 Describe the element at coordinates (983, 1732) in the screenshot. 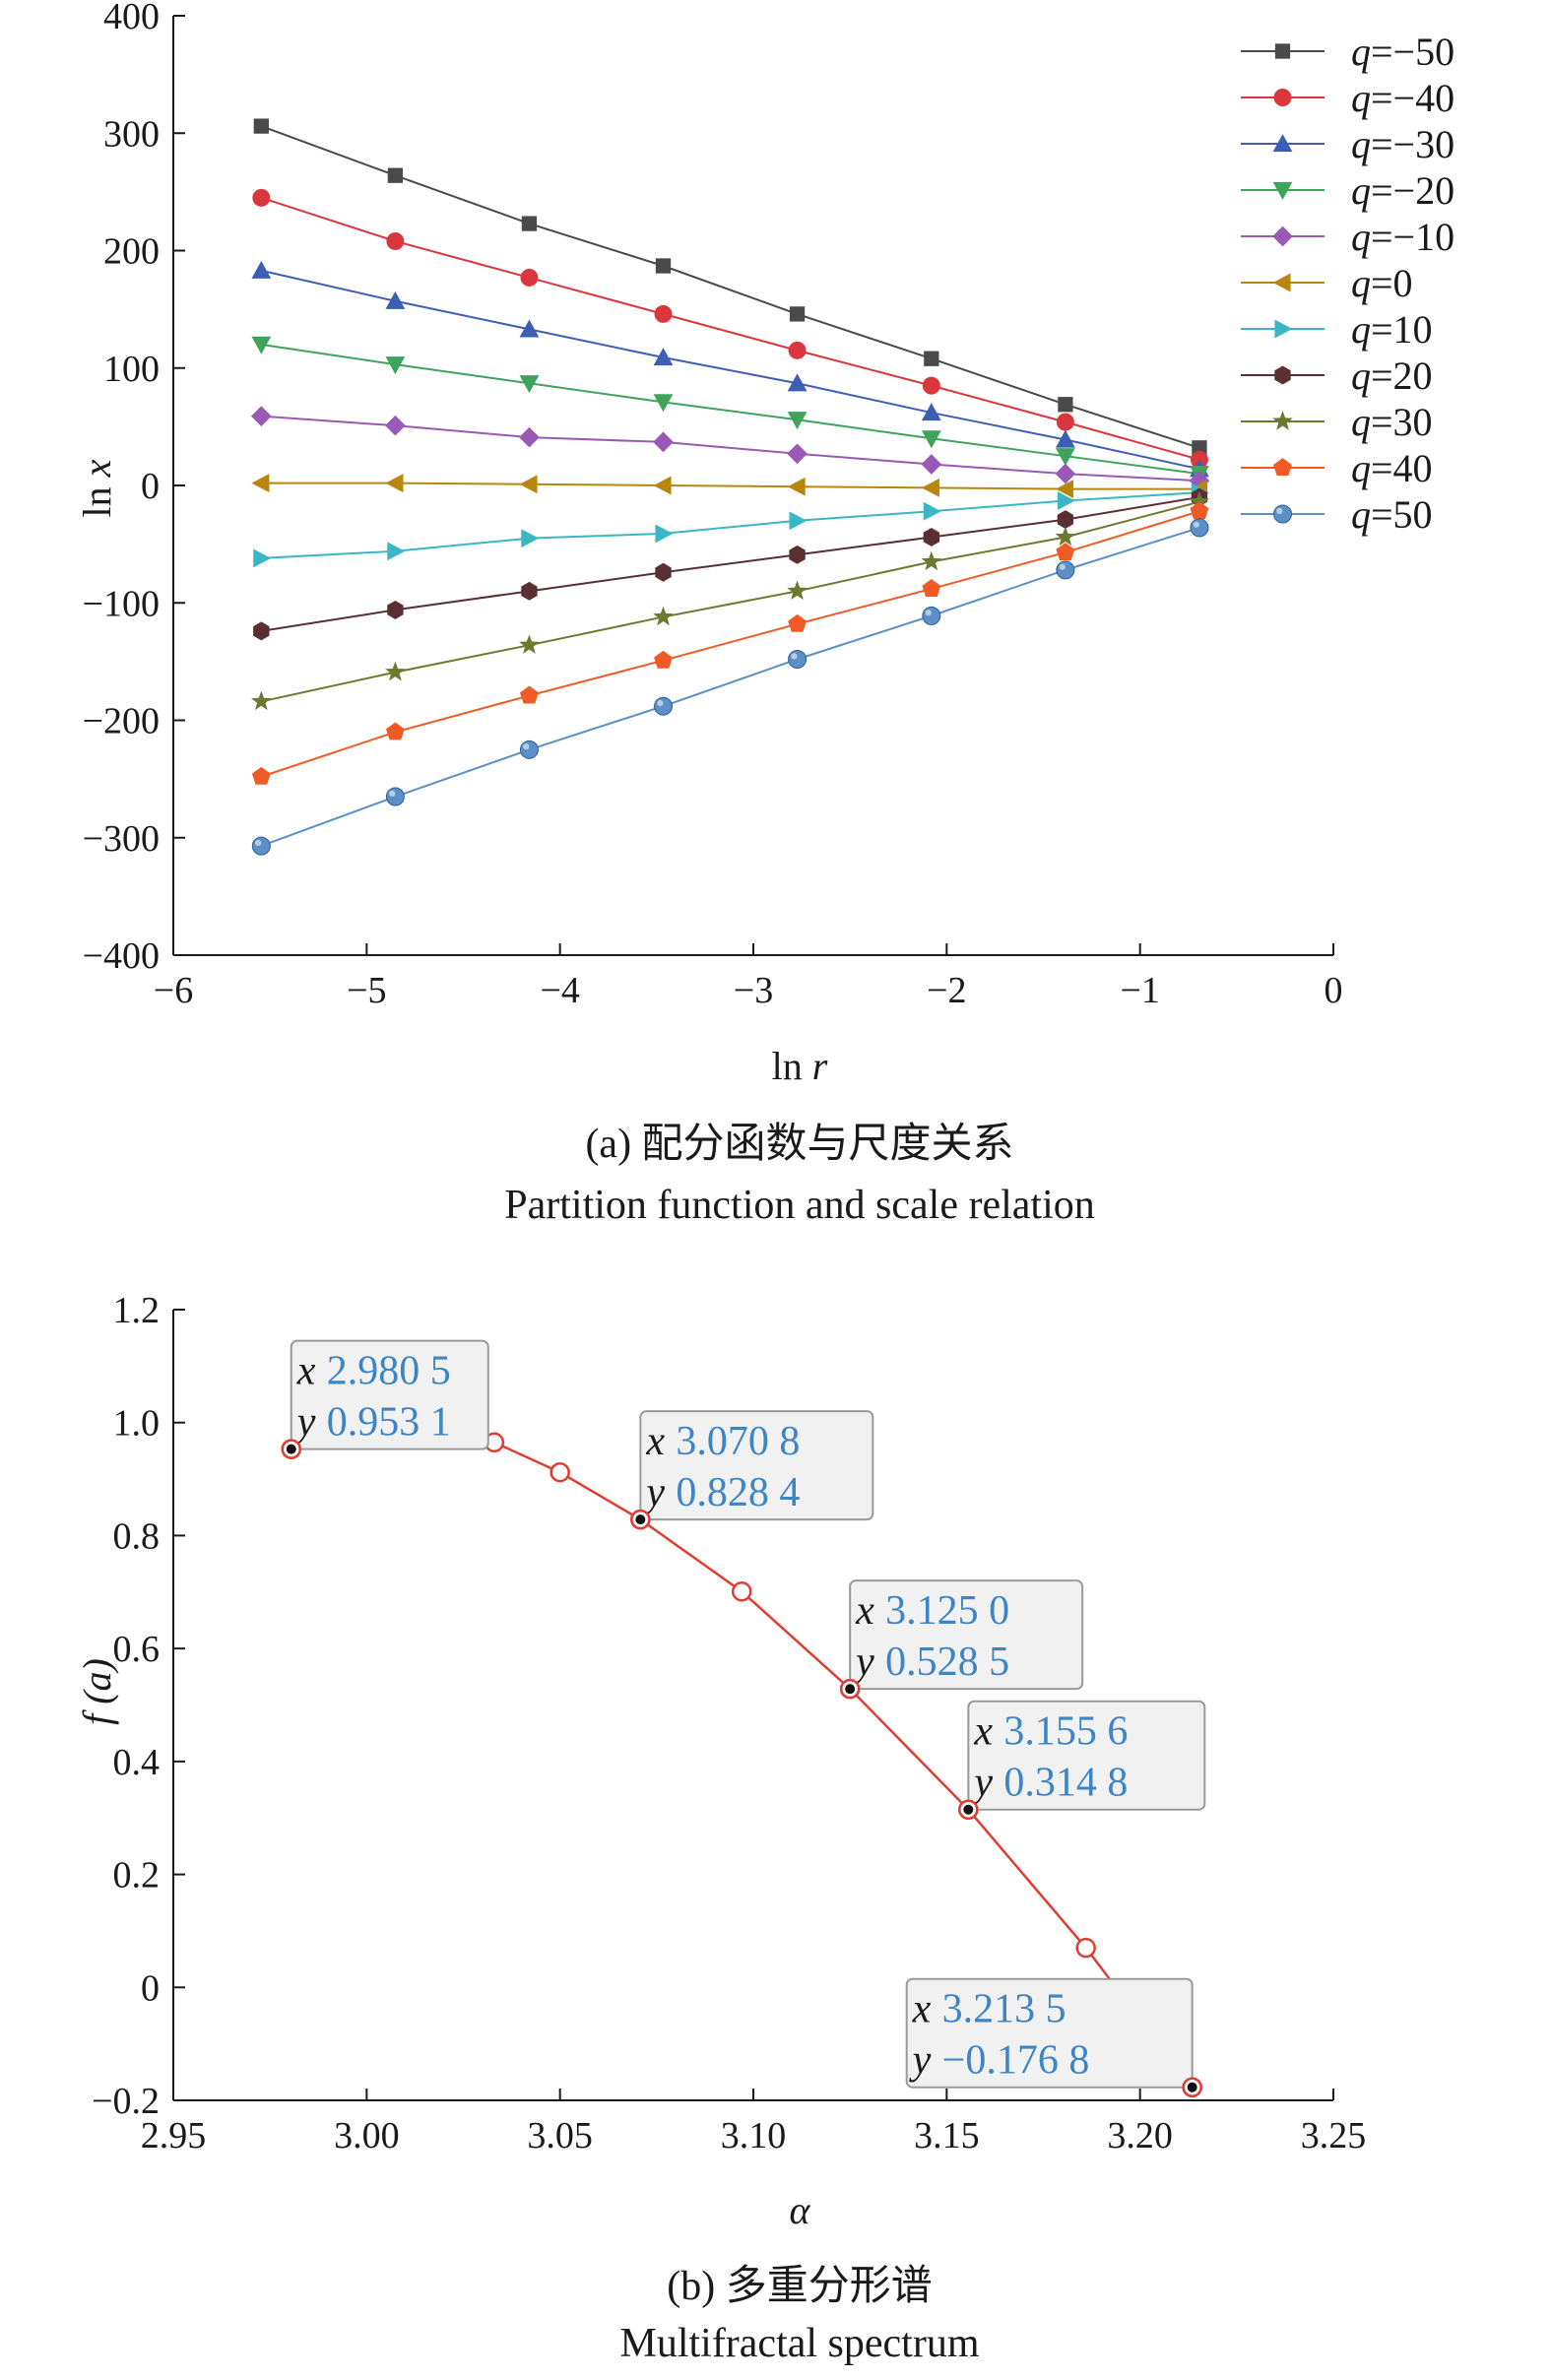

I see `data-tip-x-label: x` at that location.